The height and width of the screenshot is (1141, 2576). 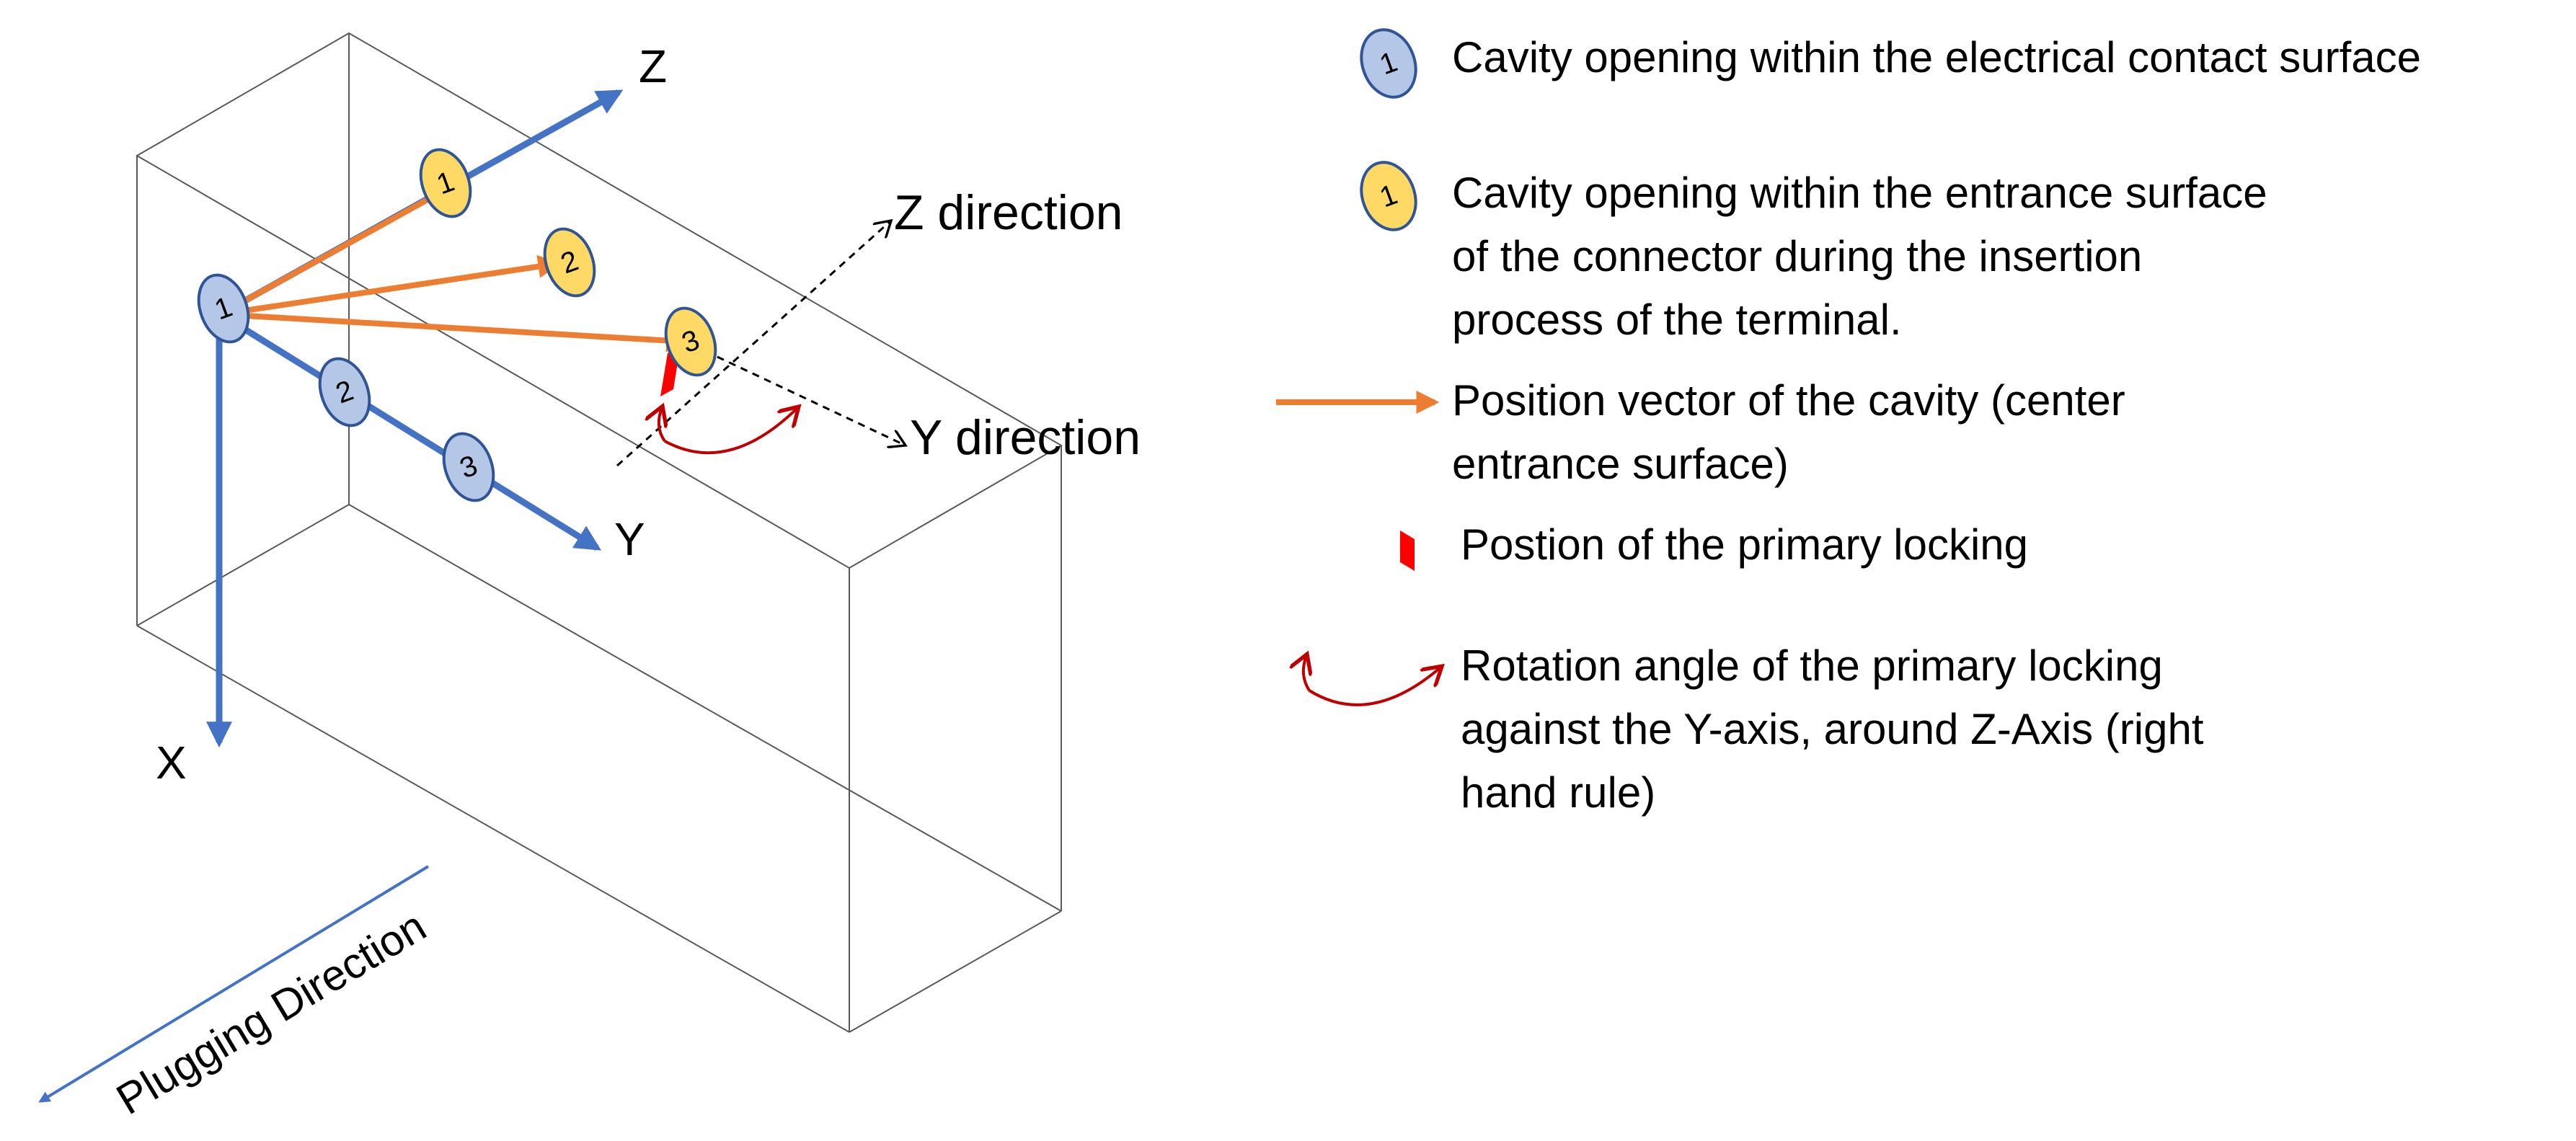 I want to click on legend-rotation-line-1: Rotation angle of the primary locking, so click(x=1812, y=665).